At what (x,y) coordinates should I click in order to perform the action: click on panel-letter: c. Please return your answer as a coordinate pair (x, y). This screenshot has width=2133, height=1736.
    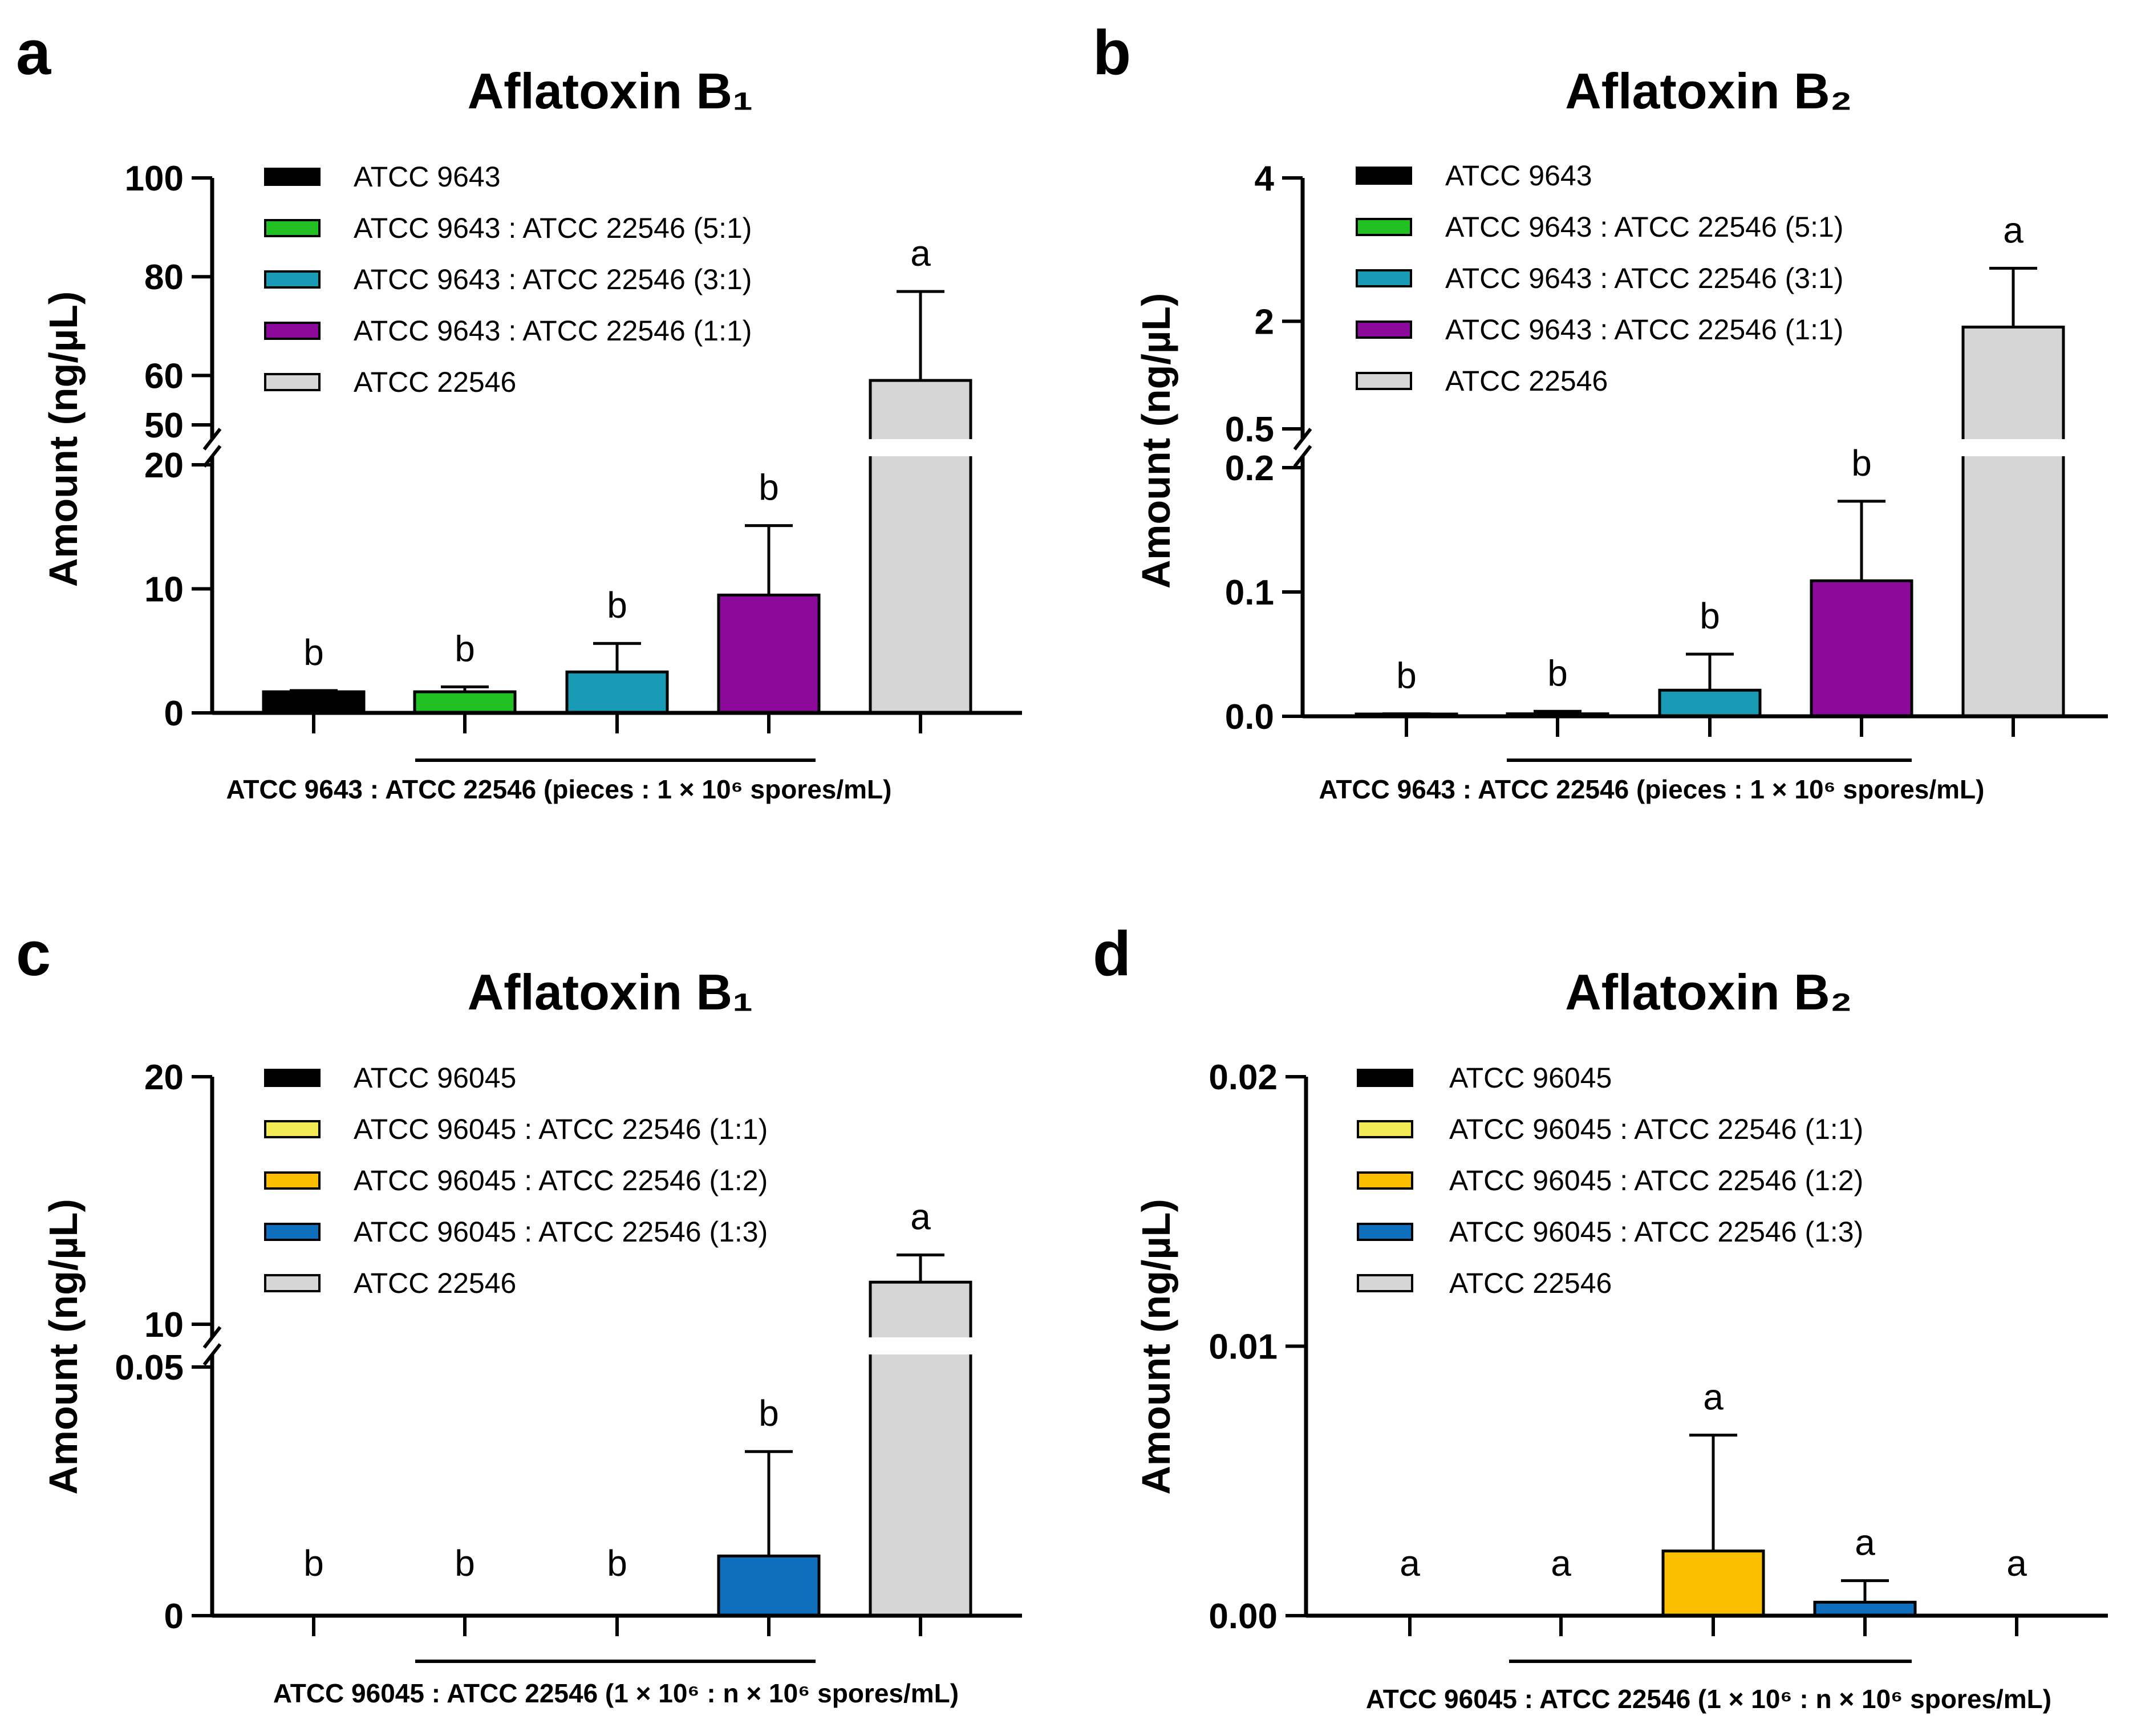
    Looking at the image, I should click on (33, 954).